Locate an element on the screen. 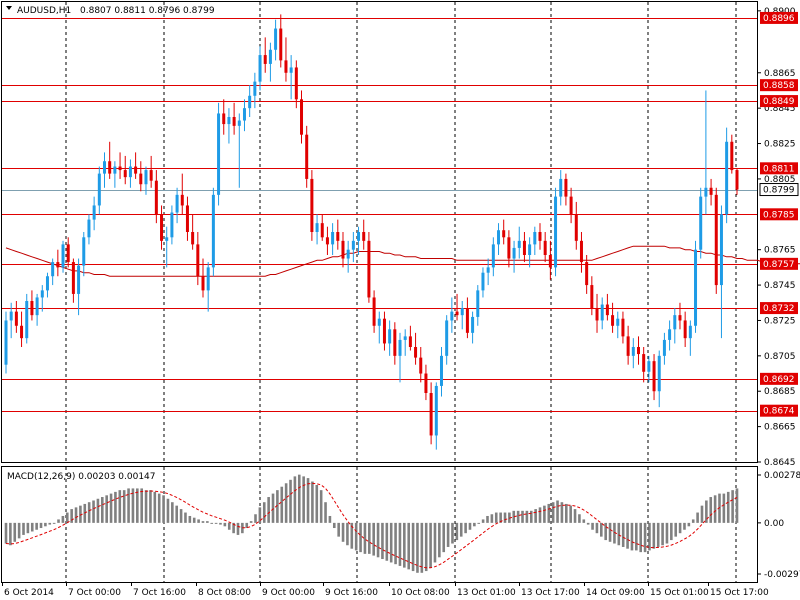 This screenshot has height=600, width=800. dropdown-triangle-icon is located at coordinates (9, 8).